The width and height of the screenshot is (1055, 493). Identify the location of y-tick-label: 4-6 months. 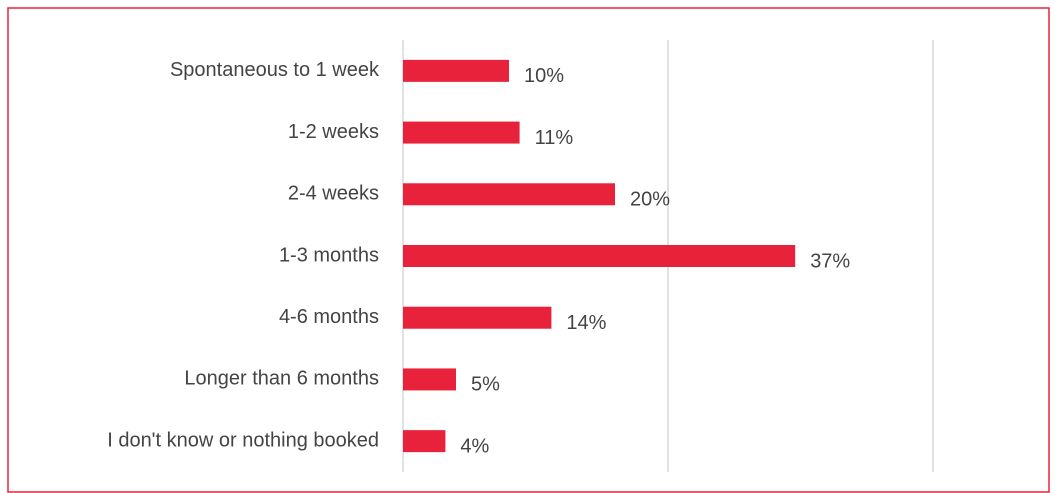
(329, 317).